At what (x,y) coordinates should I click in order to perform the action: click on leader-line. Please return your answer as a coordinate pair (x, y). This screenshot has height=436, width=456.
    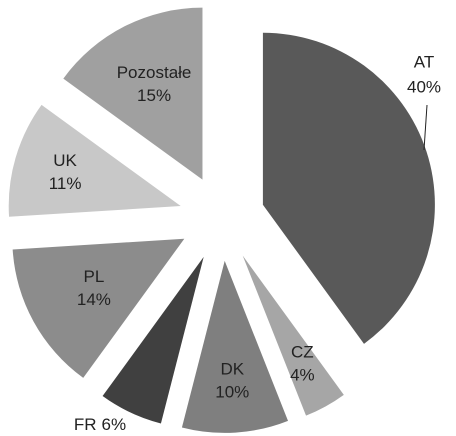
    Looking at the image, I should click on (425, 127).